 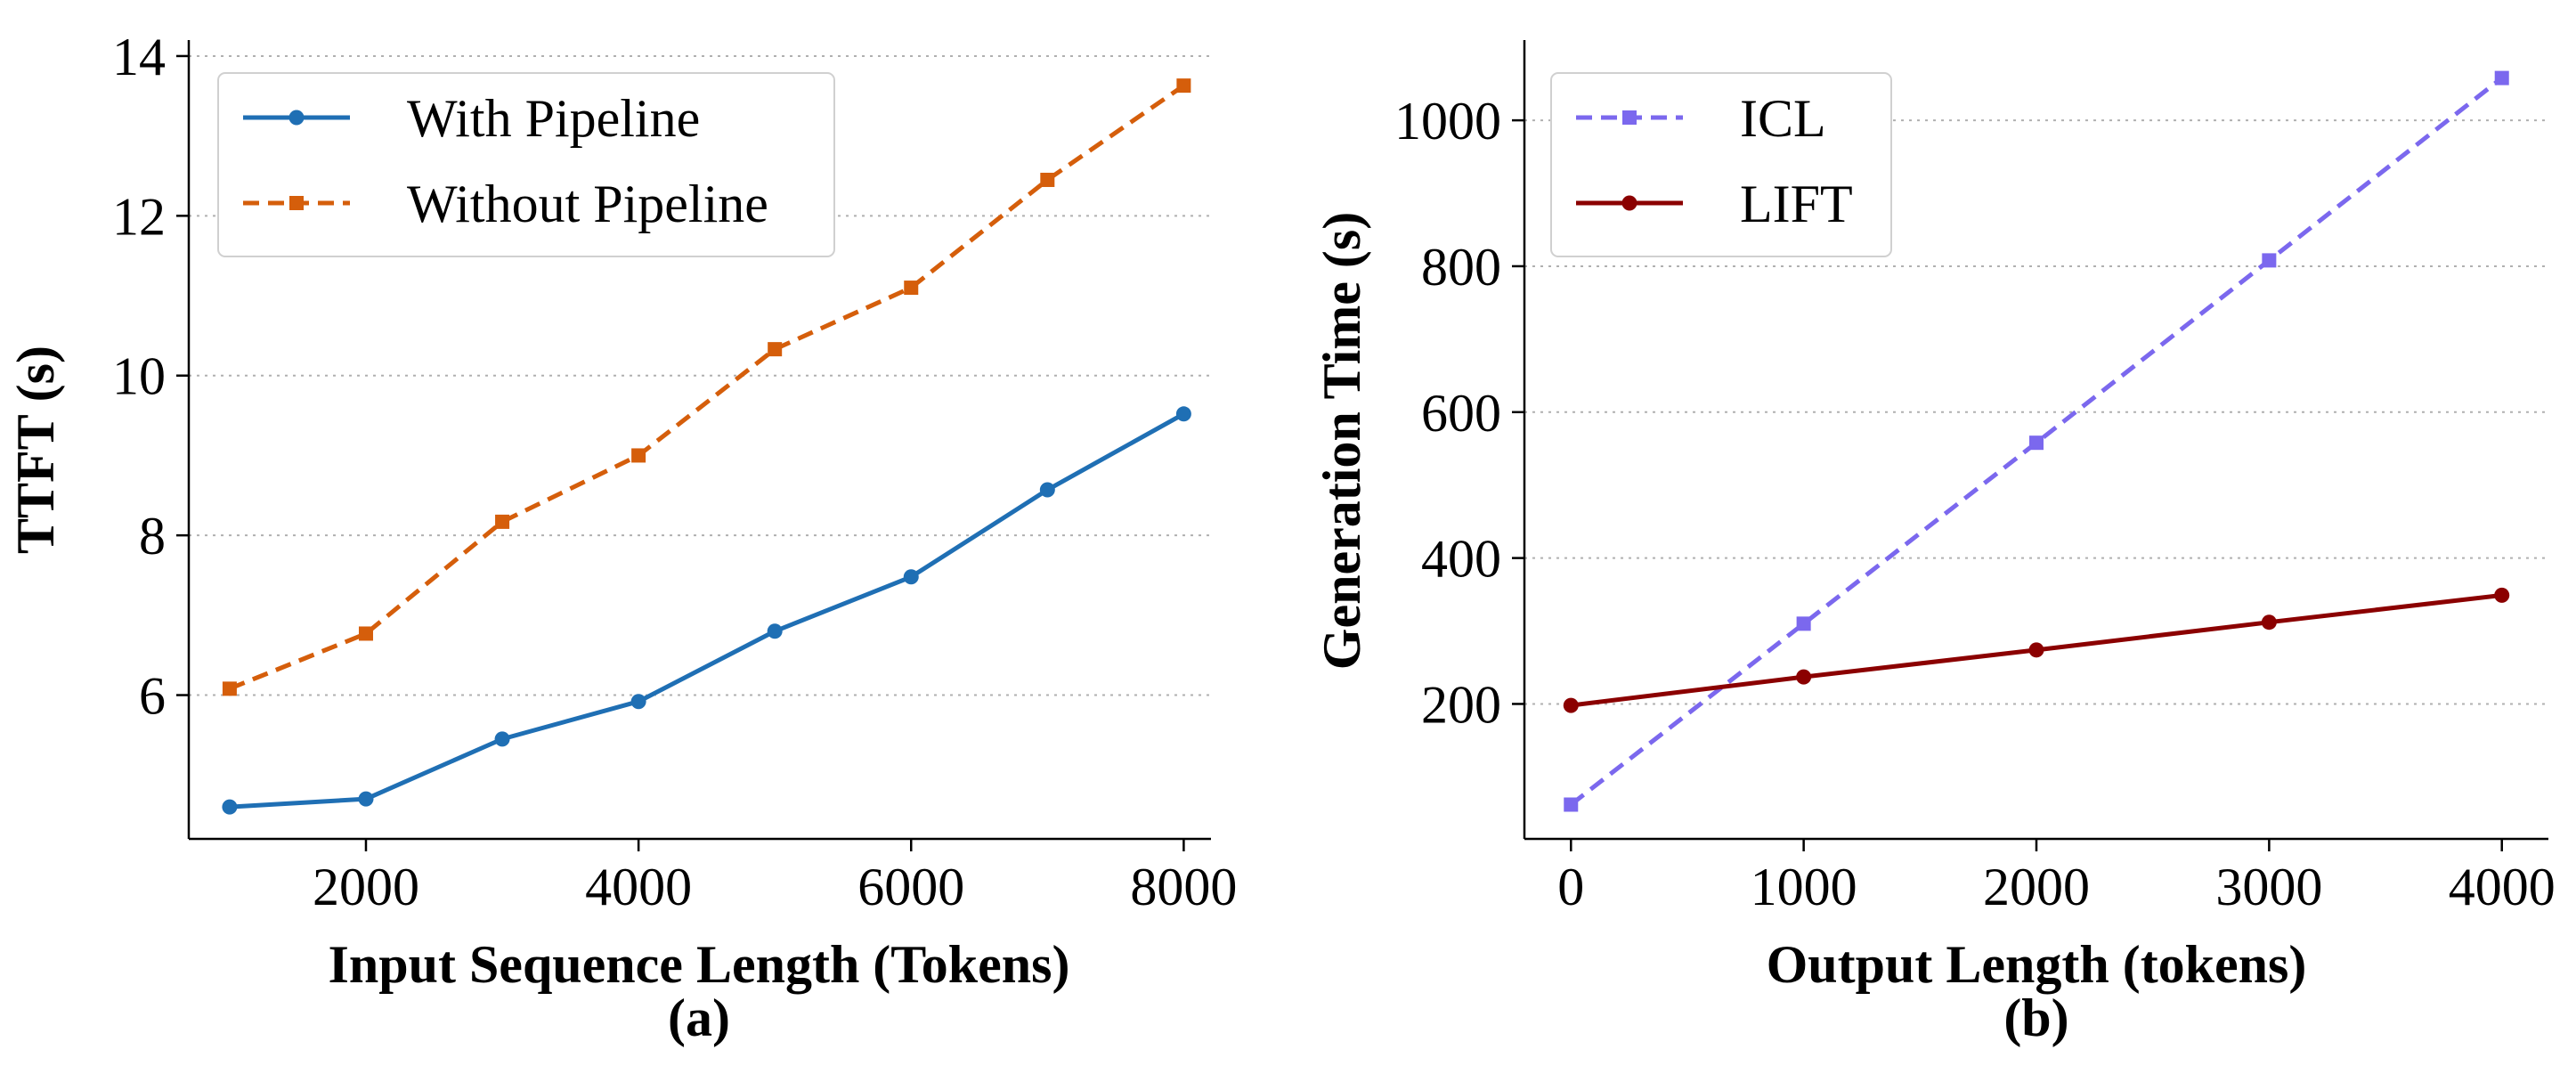 What do you see at coordinates (638, 887) in the screenshot?
I see `panel-a-xtick-label-4000: 4000` at bounding box center [638, 887].